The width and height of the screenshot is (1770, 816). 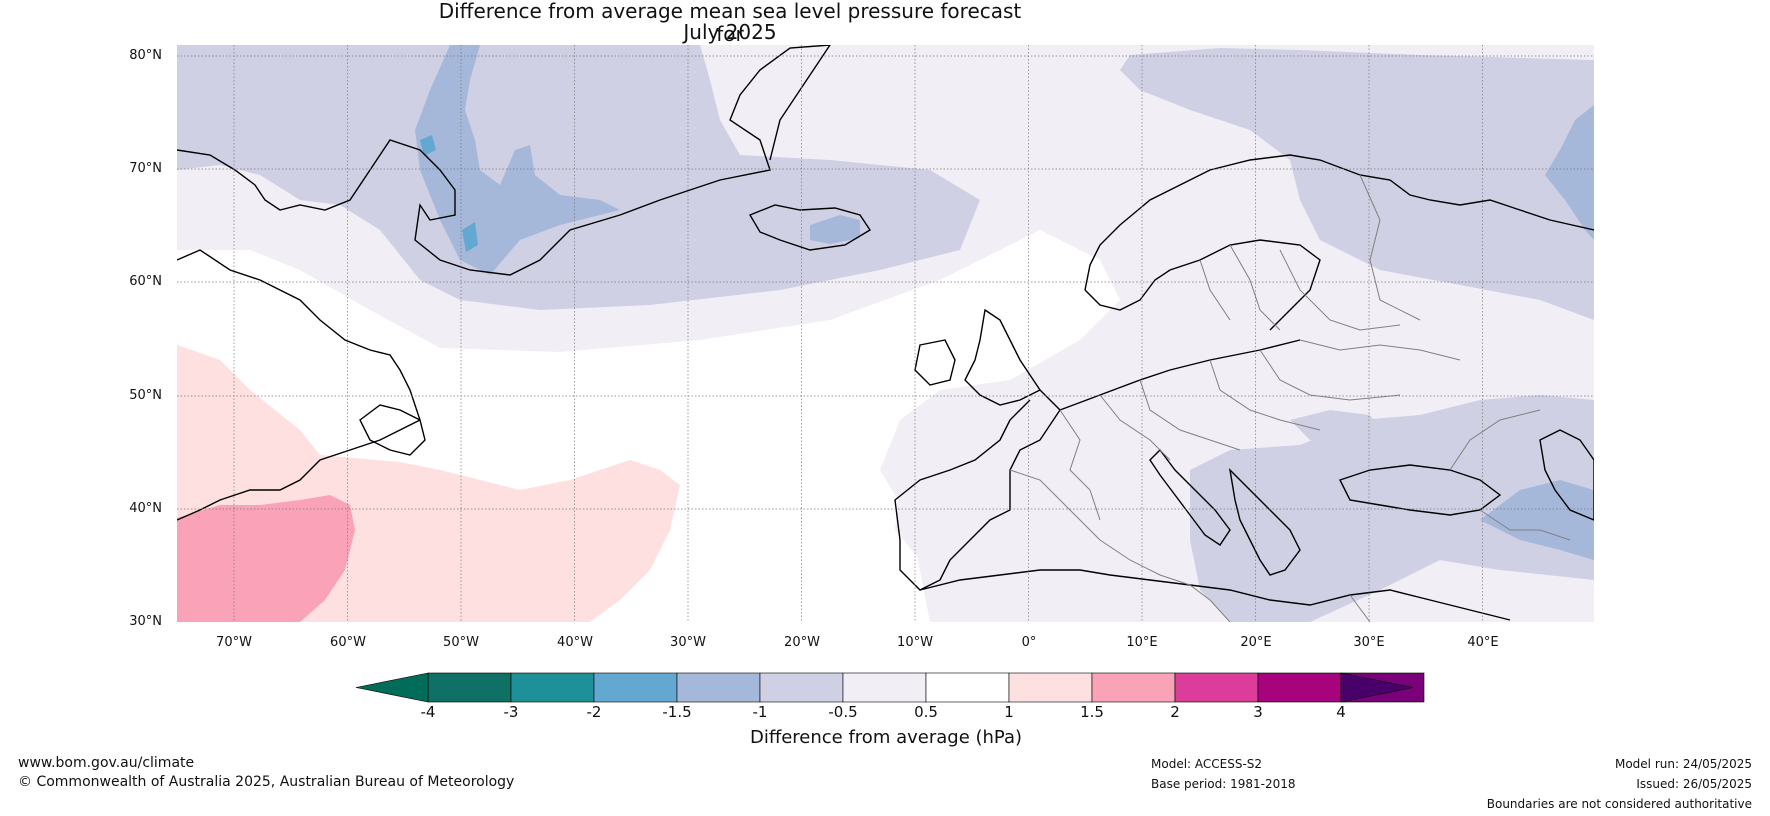 What do you see at coordinates (517, 160) in the screenshot?
I see `anomaly-region-greenland-core` at bounding box center [517, 160].